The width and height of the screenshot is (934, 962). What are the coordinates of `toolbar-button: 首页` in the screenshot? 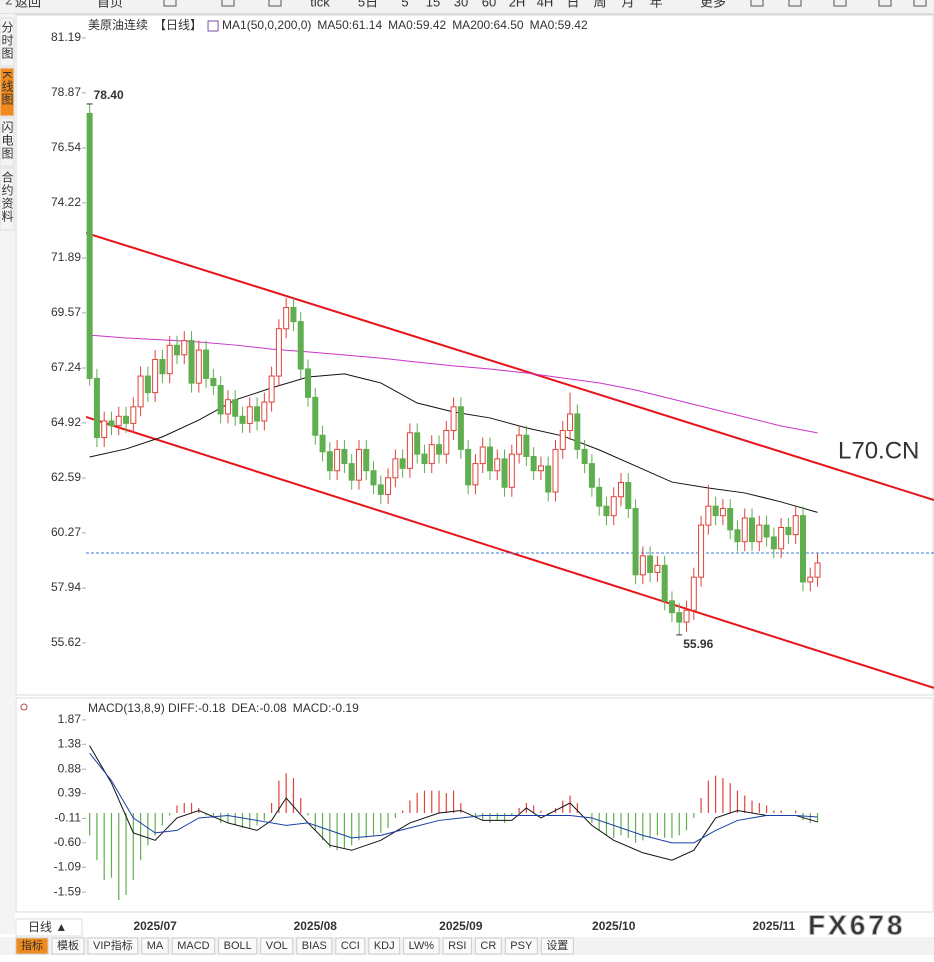 It's located at (110, 4).